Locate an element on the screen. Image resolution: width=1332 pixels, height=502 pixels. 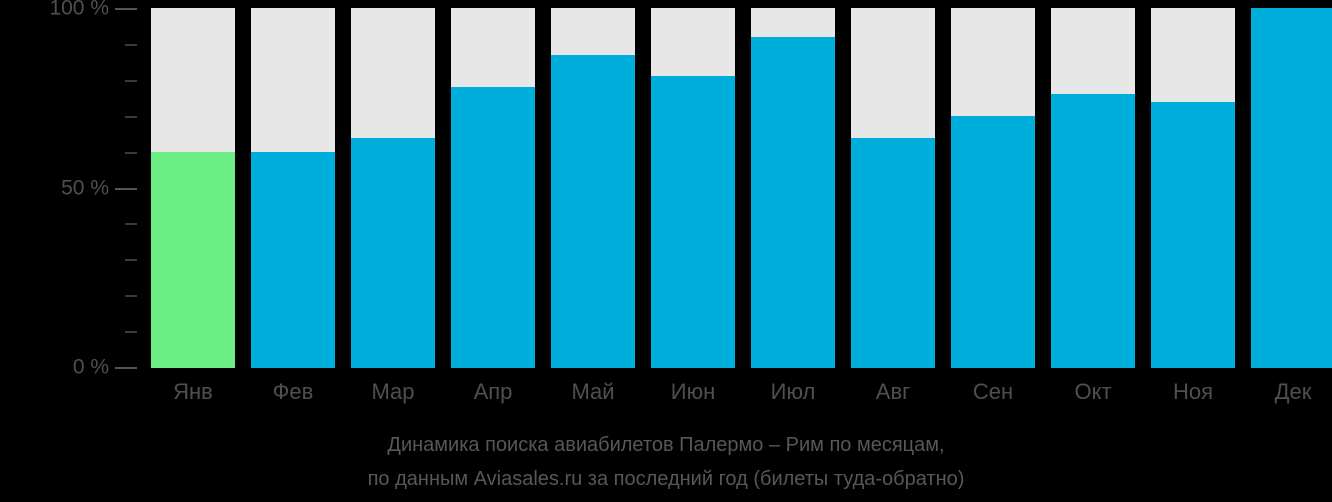
y-axis-tick-label: 50 % is located at coordinates (85, 187).